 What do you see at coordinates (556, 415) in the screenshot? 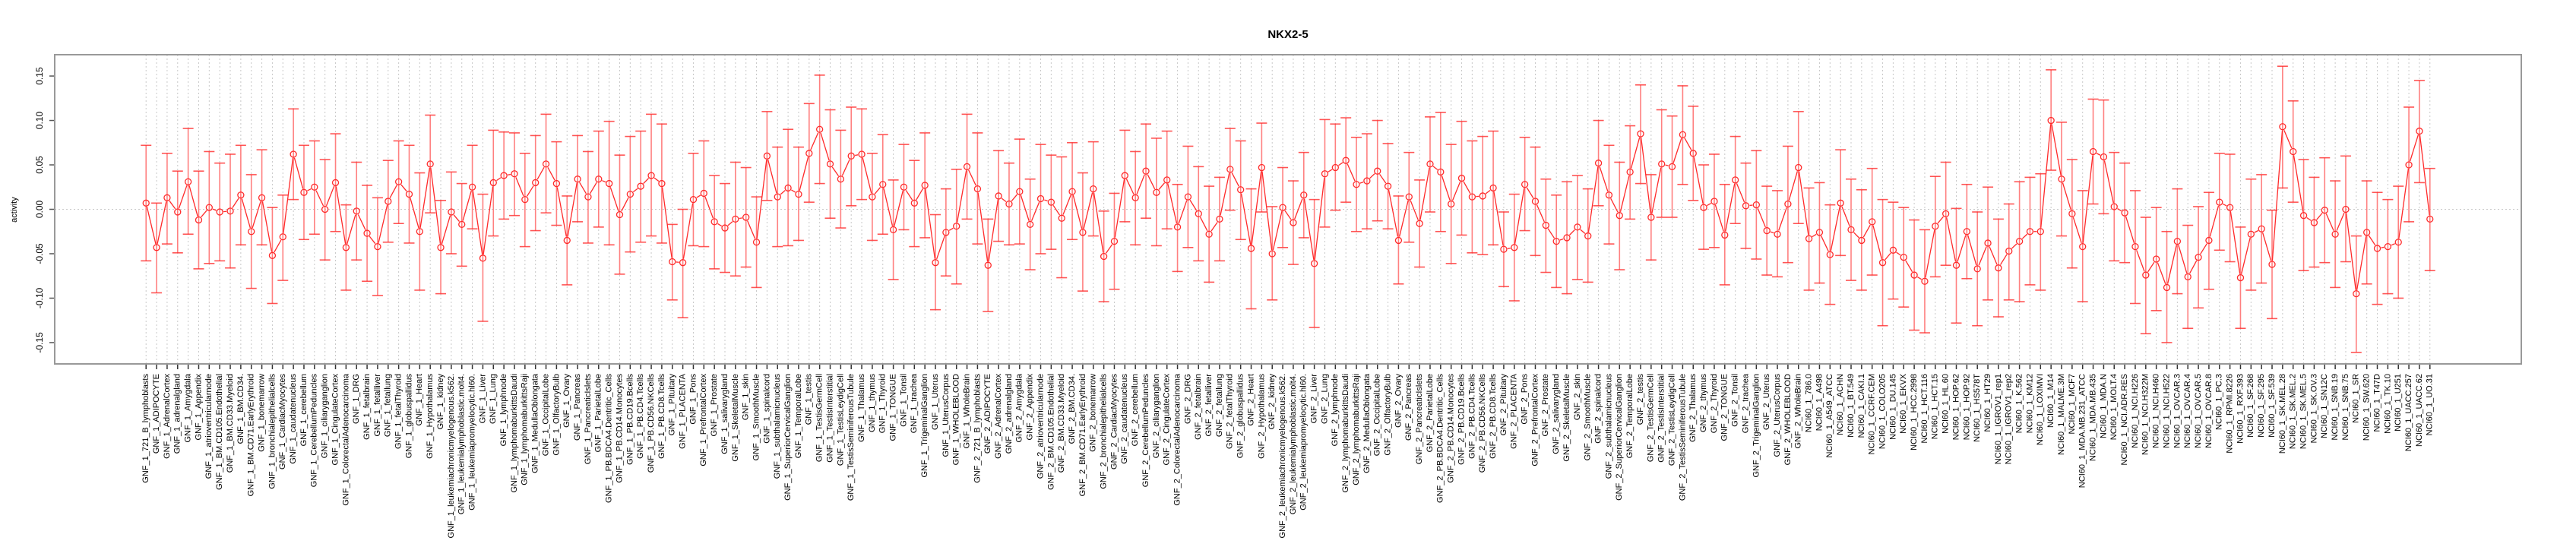
I see `x-tick-label: GNF_1_OlfactoryBulb` at bounding box center [556, 415].